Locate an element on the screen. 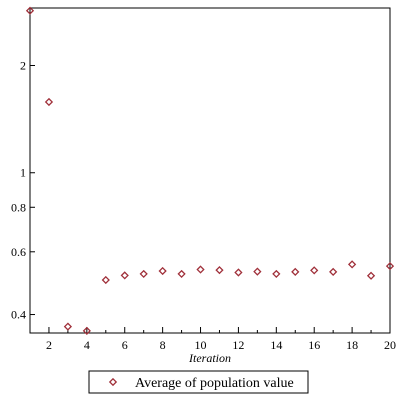 This screenshot has height=400, width=400. legend-box is located at coordinates (198, 382).